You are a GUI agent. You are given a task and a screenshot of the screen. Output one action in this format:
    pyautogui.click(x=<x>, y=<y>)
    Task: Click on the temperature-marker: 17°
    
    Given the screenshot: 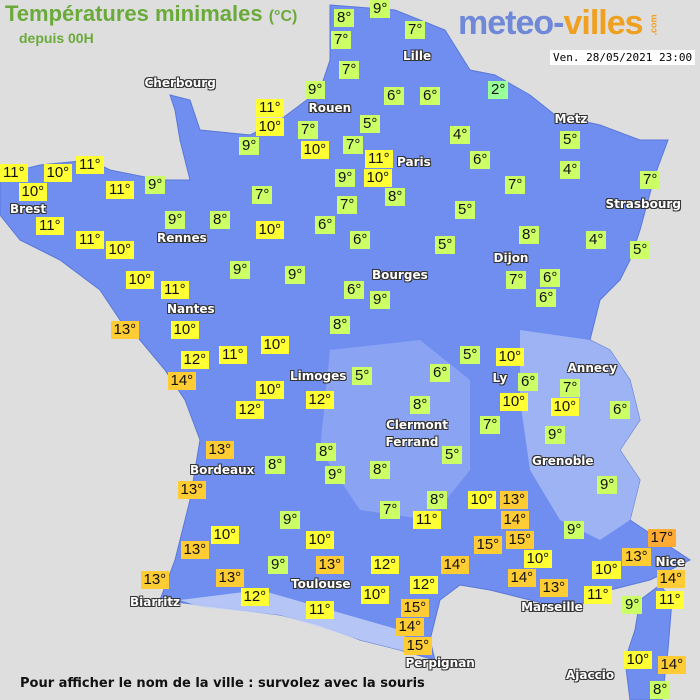 What is the action you would take?
    pyautogui.click(x=662, y=538)
    